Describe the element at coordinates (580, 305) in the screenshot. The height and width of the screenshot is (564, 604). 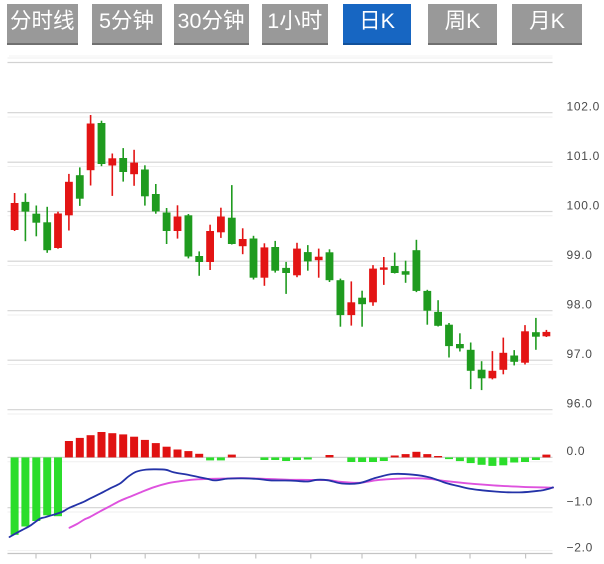
I see `svg-text: 98.0` at that location.